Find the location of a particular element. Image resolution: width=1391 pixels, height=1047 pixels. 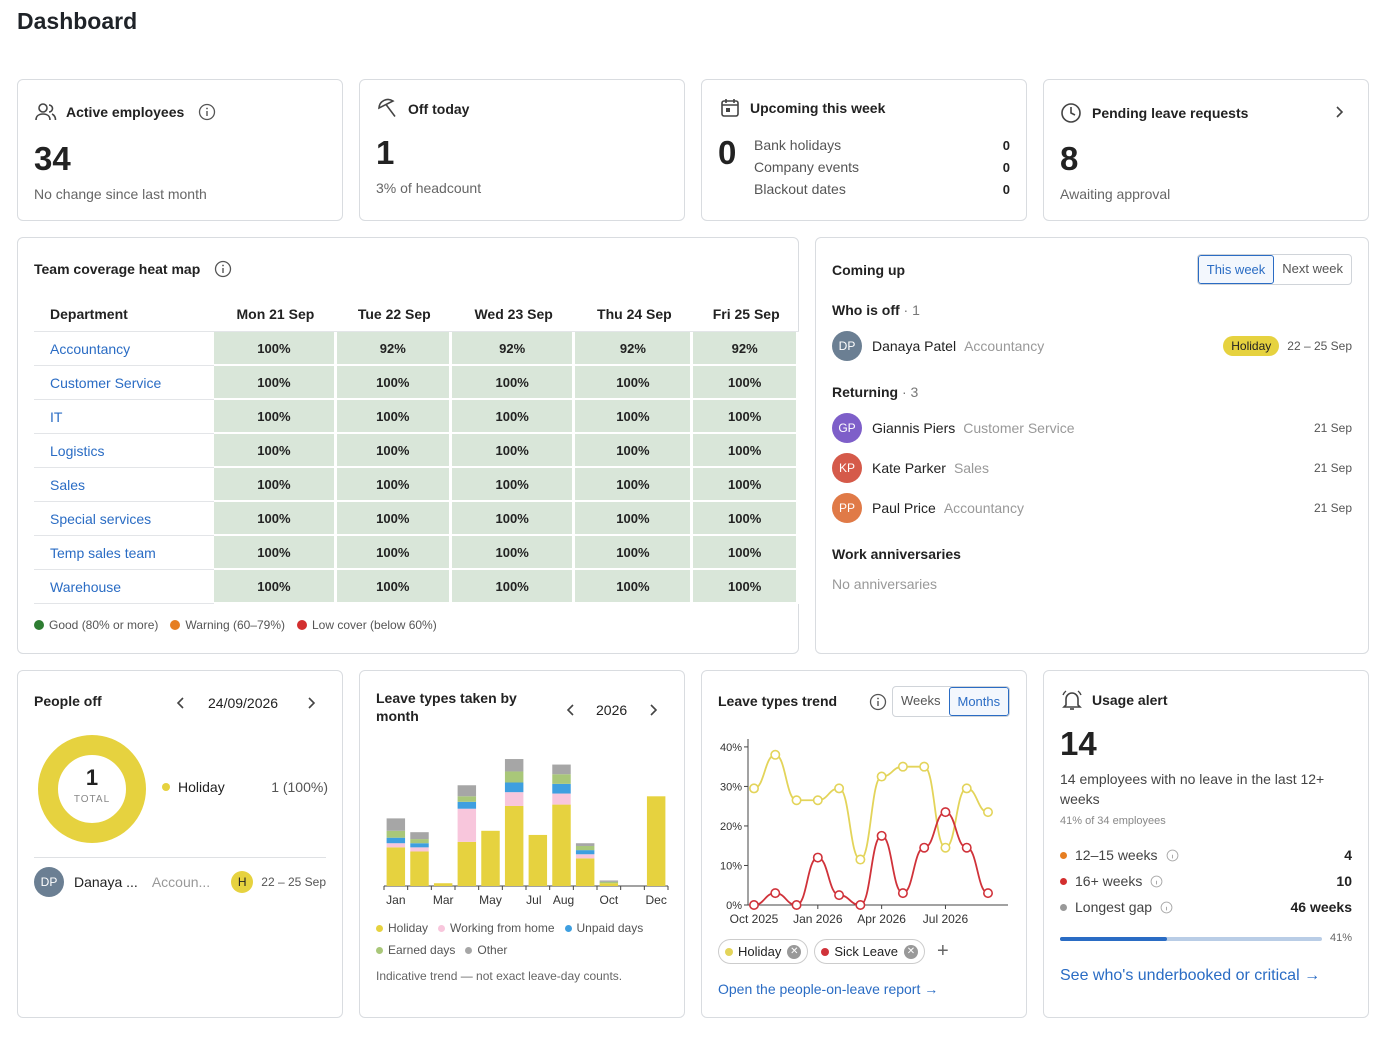

people-off-legend-value: 1 (100%) is located at coordinates (299, 787).